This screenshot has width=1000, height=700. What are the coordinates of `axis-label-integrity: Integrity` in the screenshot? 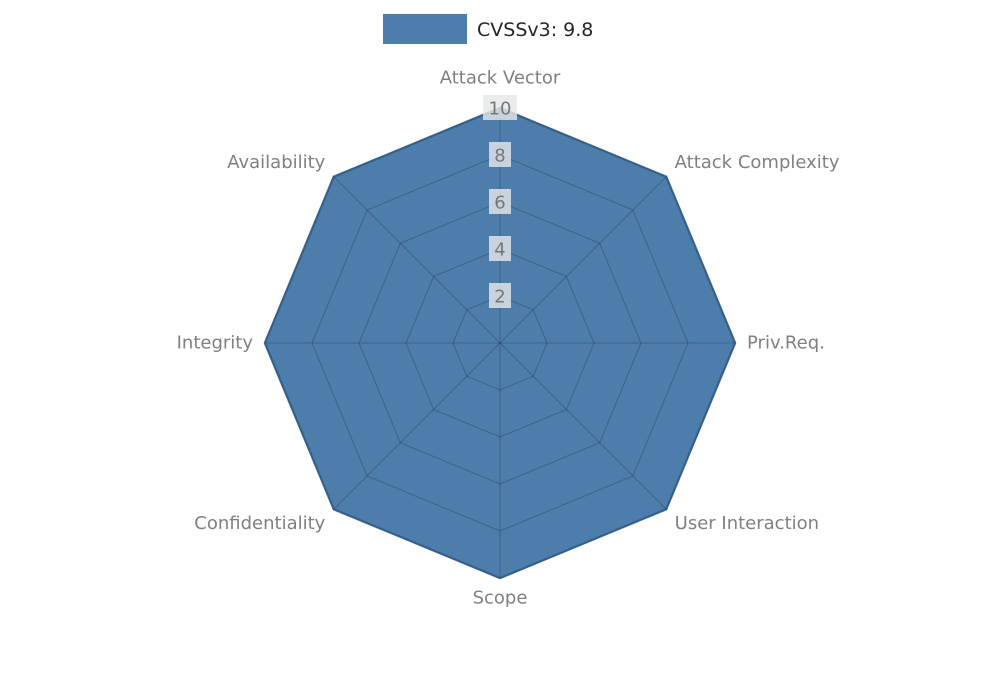 It's located at (215, 343).